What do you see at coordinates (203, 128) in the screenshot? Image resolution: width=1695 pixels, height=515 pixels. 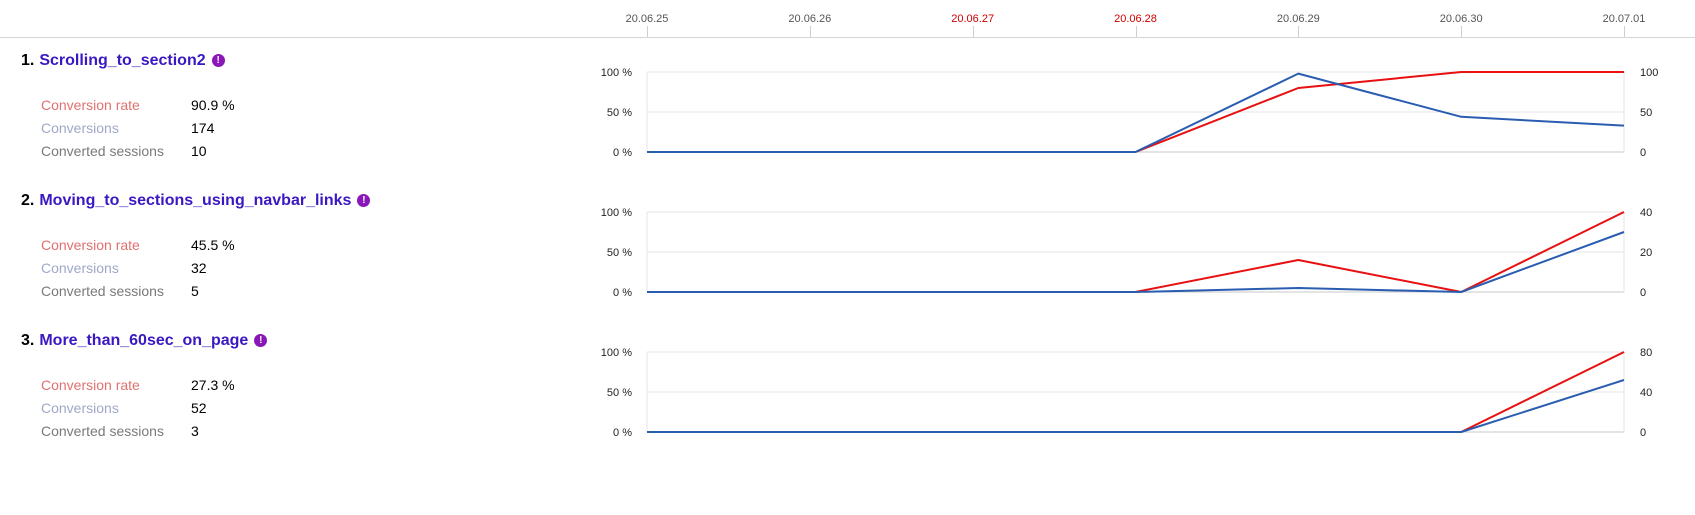 I see `metric-value: 174` at bounding box center [203, 128].